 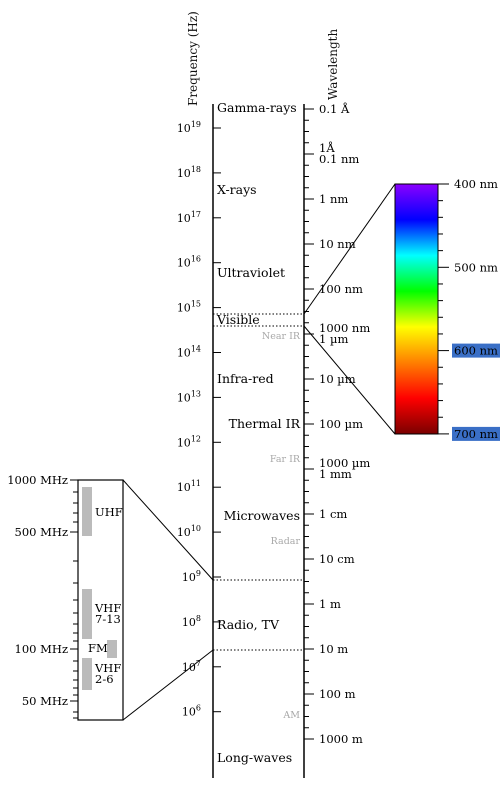 I want to click on band-label: Long-waves, so click(x=254, y=757).